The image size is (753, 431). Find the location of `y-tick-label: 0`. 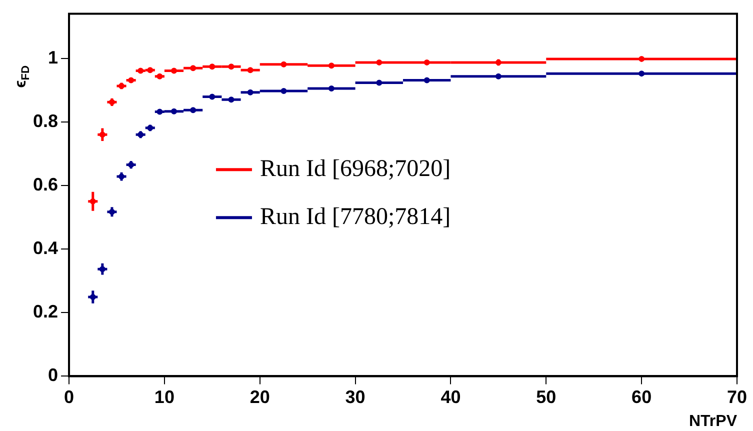

y-tick-label: 0 is located at coordinates (53, 375).